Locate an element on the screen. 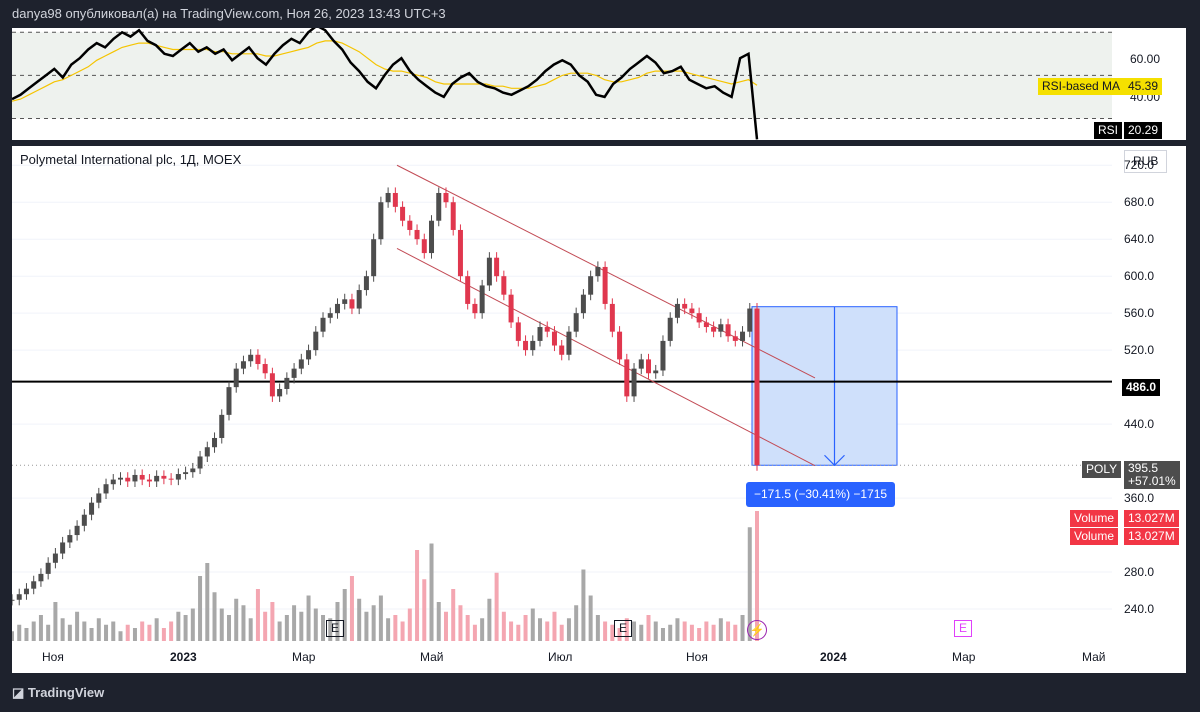 This screenshot has height=712, width=1200. time-x-tick: Май is located at coordinates (432, 657).